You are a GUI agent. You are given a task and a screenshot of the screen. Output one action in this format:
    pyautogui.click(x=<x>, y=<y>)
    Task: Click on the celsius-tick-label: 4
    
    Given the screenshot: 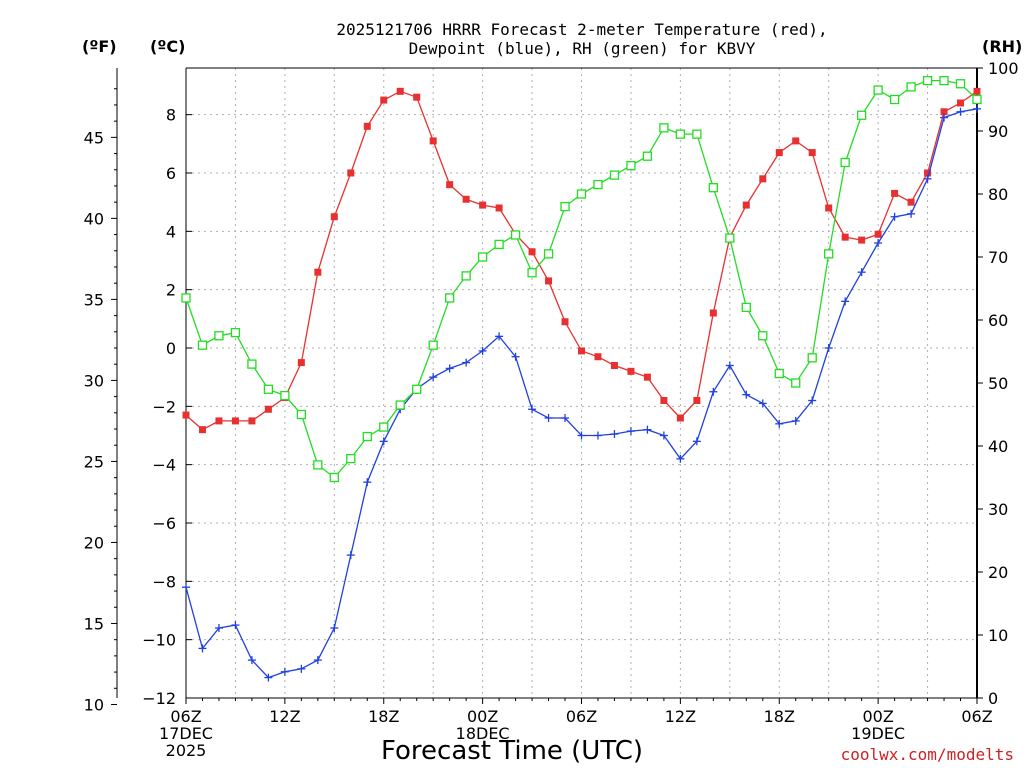 What is the action you would take?
    pyautogui.click(x=171, y=231)
    